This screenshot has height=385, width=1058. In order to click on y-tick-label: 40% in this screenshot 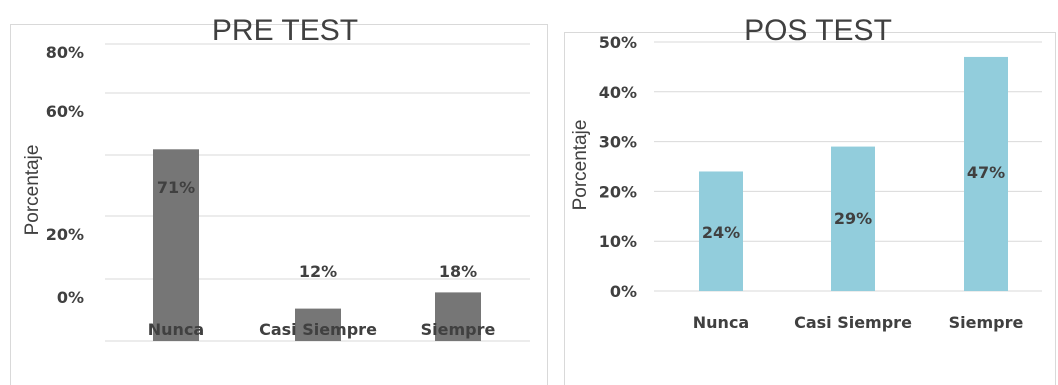, I will do `click(618, 92)`.